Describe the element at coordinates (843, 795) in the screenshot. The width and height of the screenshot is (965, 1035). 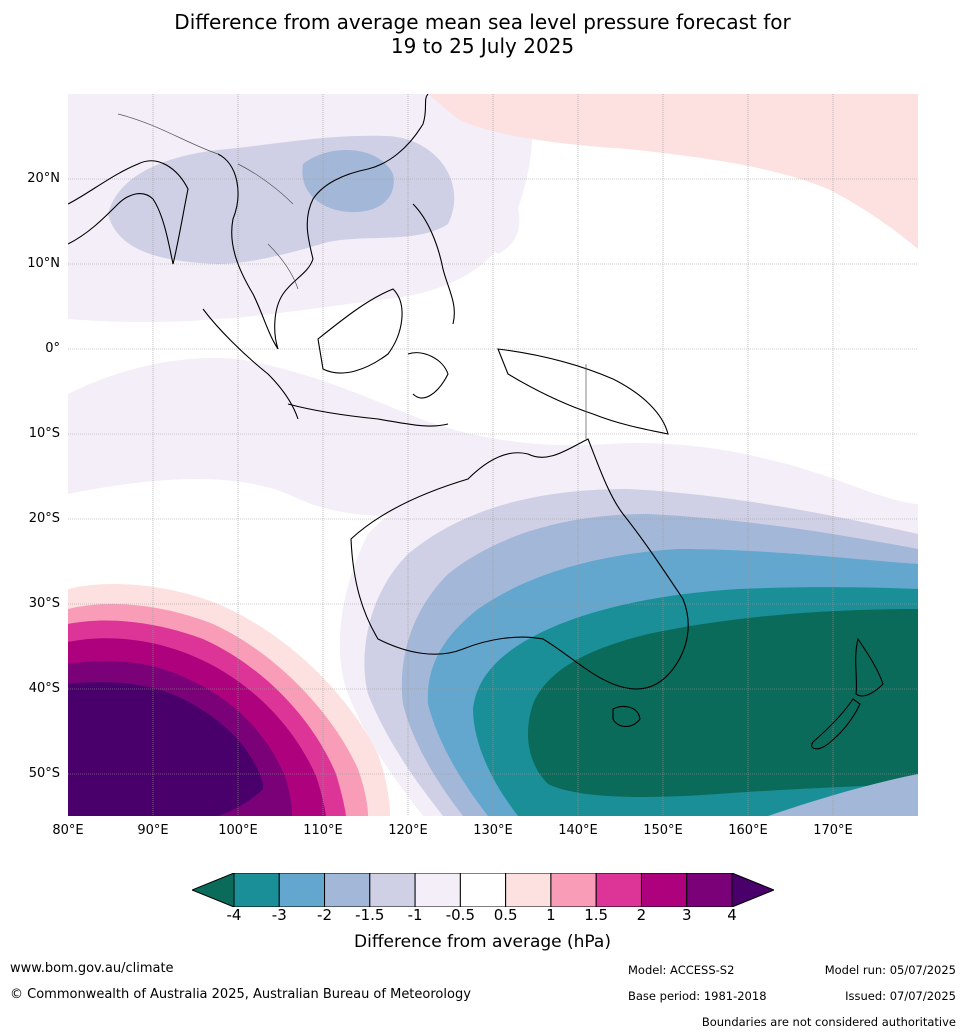
I see `contour-southeast-edge` at that location.